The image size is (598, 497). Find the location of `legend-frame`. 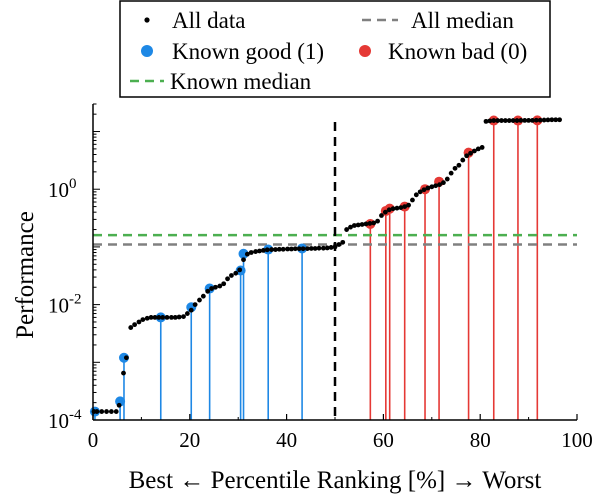

legend-frame is located at coordinates (335, 49).